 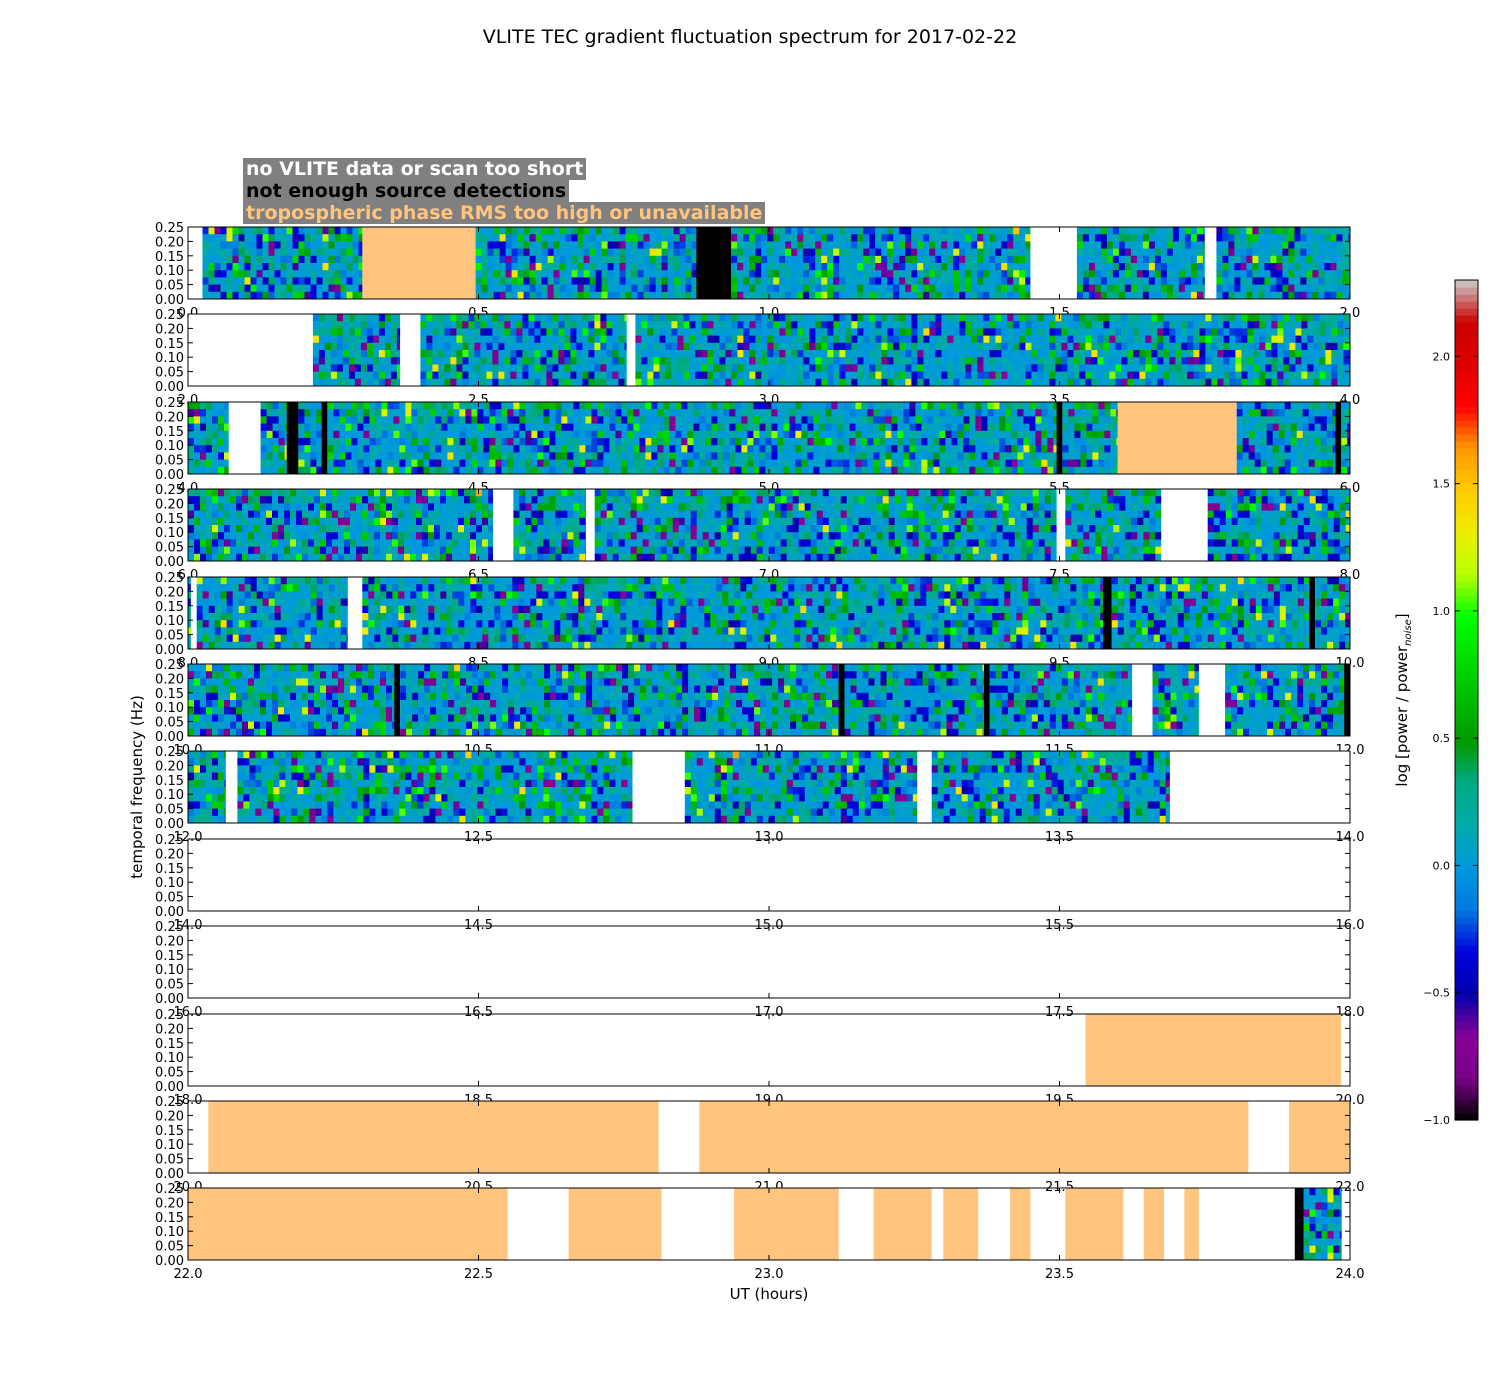 I want to click on panel-3: 0.000.050.100.150.200.256.0 6.5 7.0 7.5 8.0, so click(x=757, y=533).